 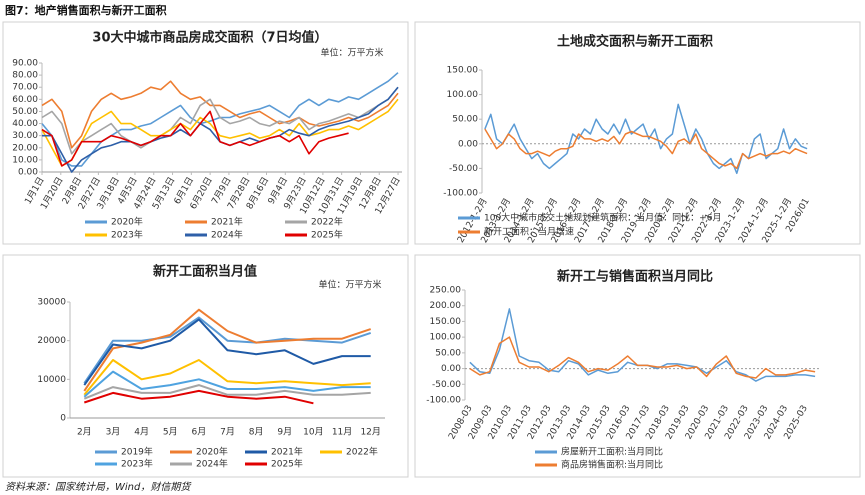 I want to click on legend-label: 100大中城市成交土地规划建筑面积：当月值：同比：+6月, so click(x=602, y=218).